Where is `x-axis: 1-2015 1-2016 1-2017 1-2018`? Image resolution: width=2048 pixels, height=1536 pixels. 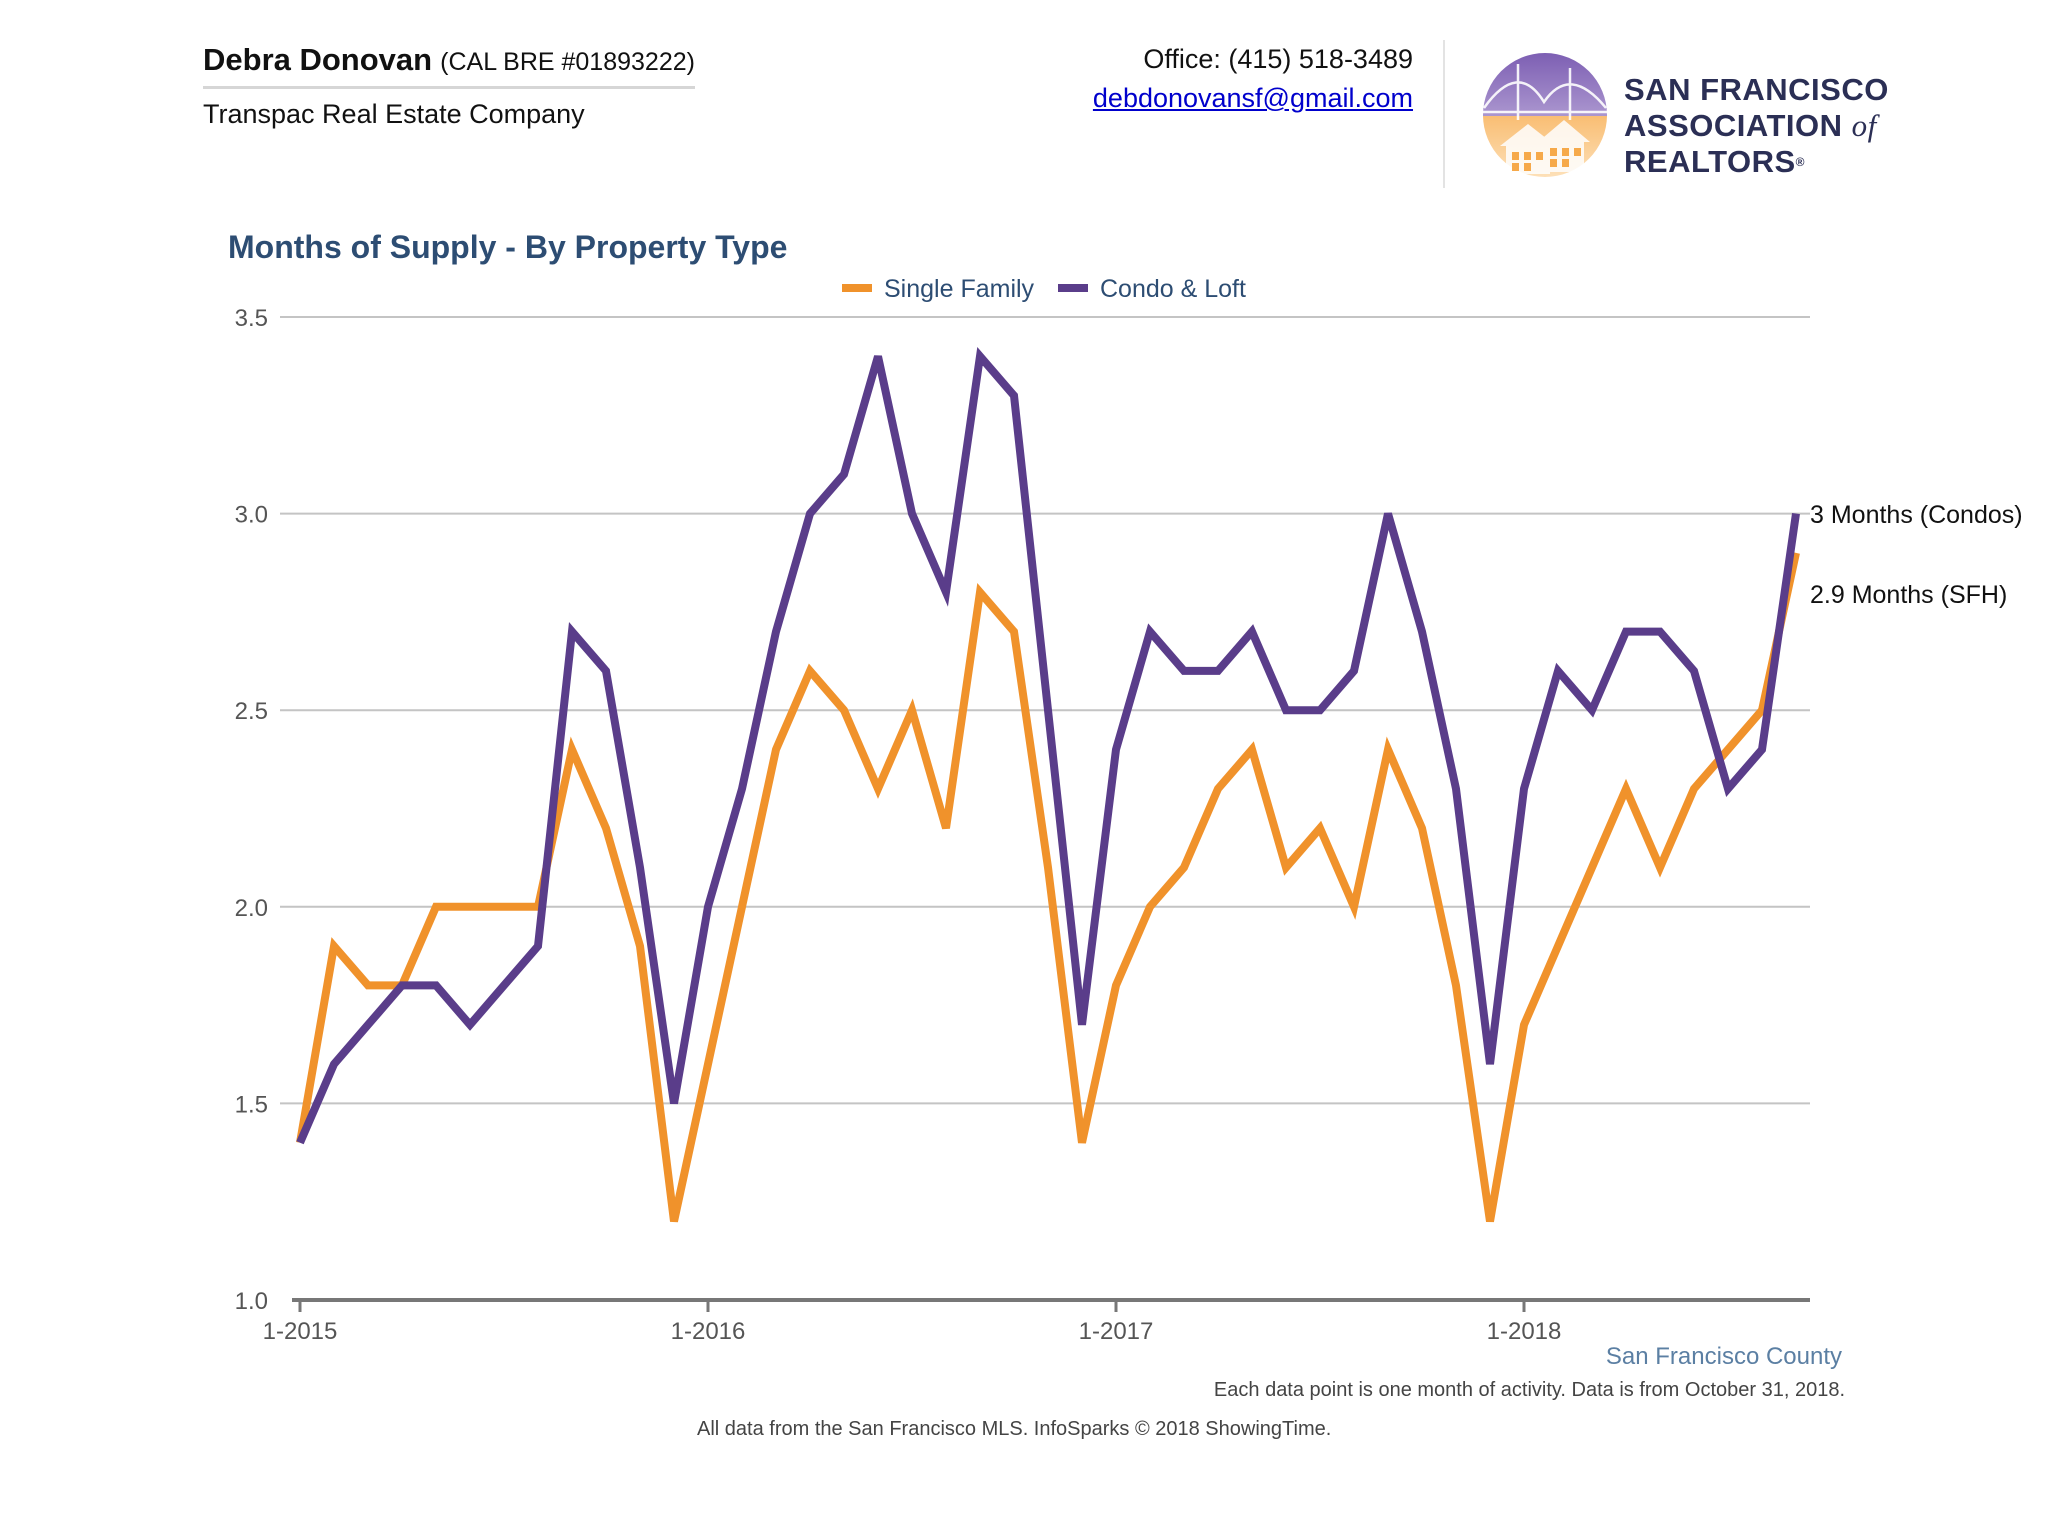 x-axis: 1-2015 1-2016 1-2017 1-2018 is located at coordinates (1036, 1321).